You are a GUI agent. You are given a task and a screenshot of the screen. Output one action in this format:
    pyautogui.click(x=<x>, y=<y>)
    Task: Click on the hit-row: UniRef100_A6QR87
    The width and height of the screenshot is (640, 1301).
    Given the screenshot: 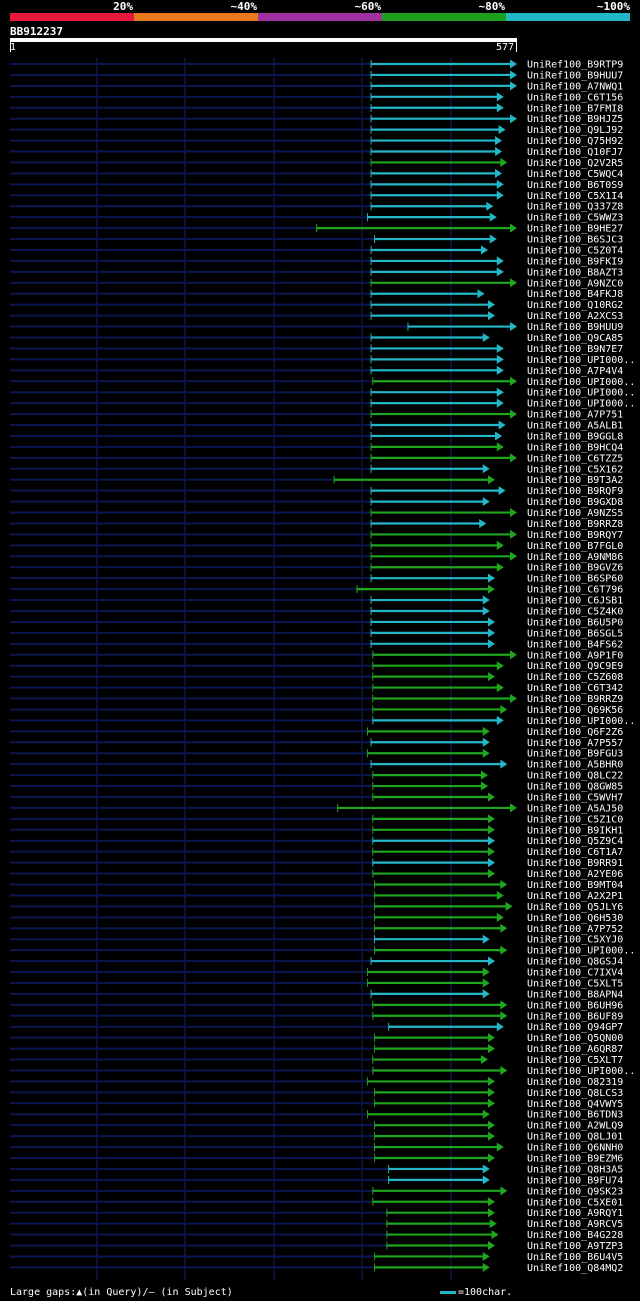 What is the action you would take?
    pyautogui.click(x=316, y=1049)
    